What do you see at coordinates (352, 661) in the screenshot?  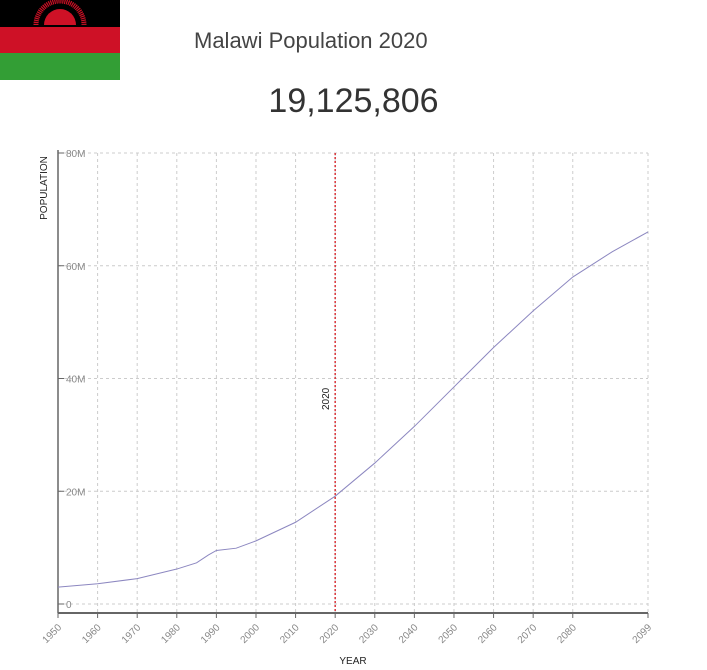 I see `x-axis-label: YEAR` at bounding box center [352, 661].